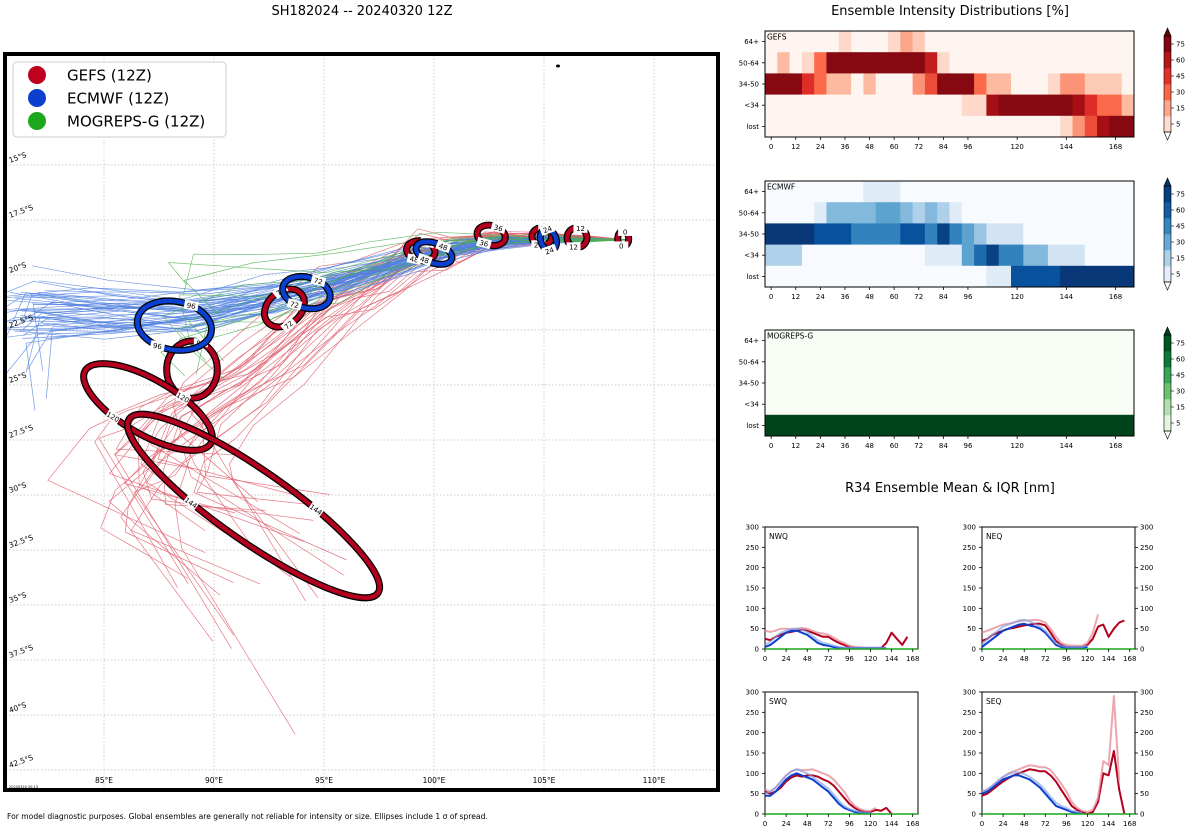 This screenshot has height=840, width=1200. I want to click on colorbar-extend-top, so click(1167, 331).